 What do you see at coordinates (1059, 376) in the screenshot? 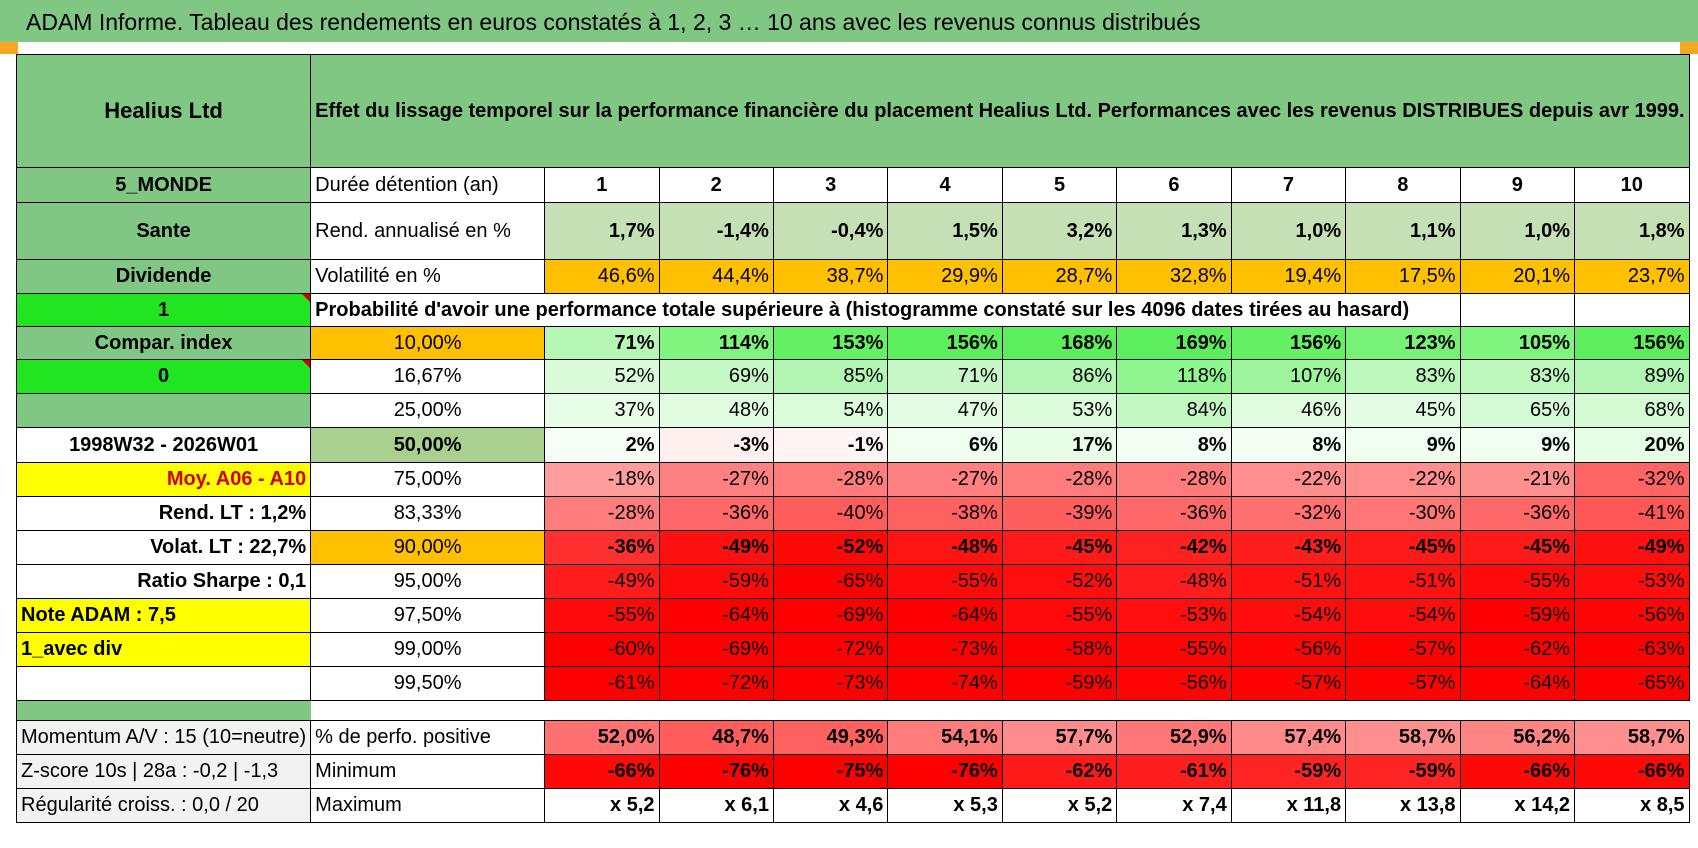
I see `quantile-cell: 86%` at bounding box center [1059, 376].